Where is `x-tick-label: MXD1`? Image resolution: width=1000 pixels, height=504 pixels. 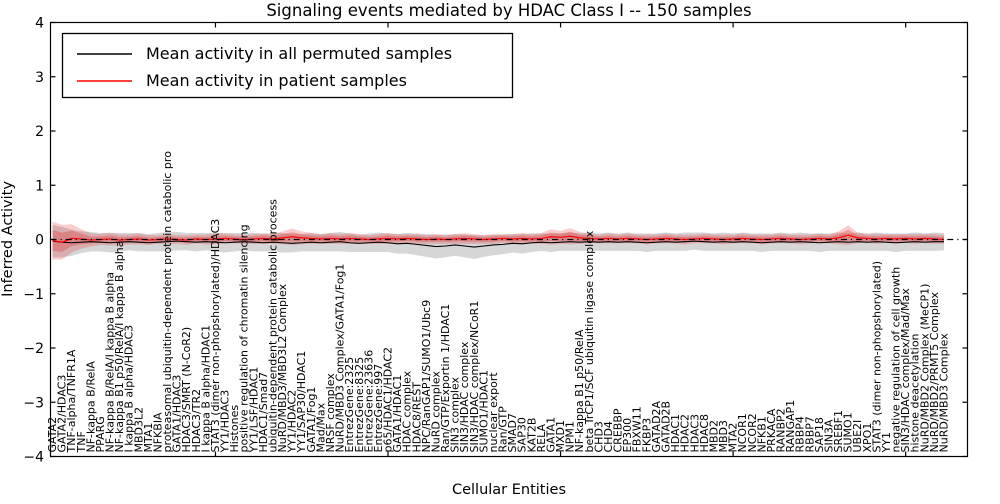
x-tick-label: MXD1 is located at coordinates (560, 436).